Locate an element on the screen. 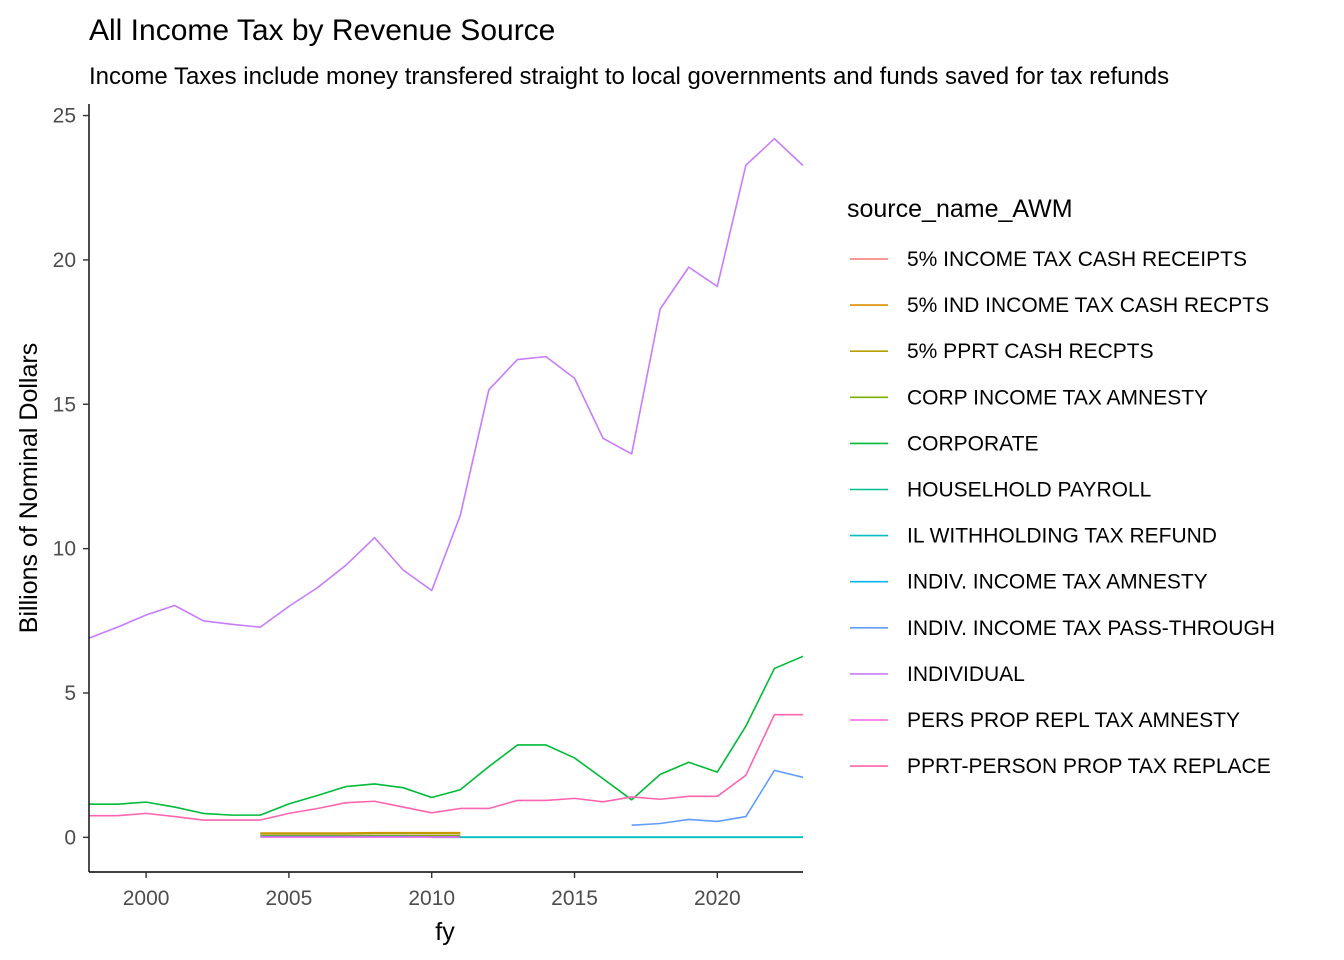 The height and width of the screenshot is (960, 1344). y-axis-ticks: 0 5 10 15 20 25 is located at coordinates (71, 477).